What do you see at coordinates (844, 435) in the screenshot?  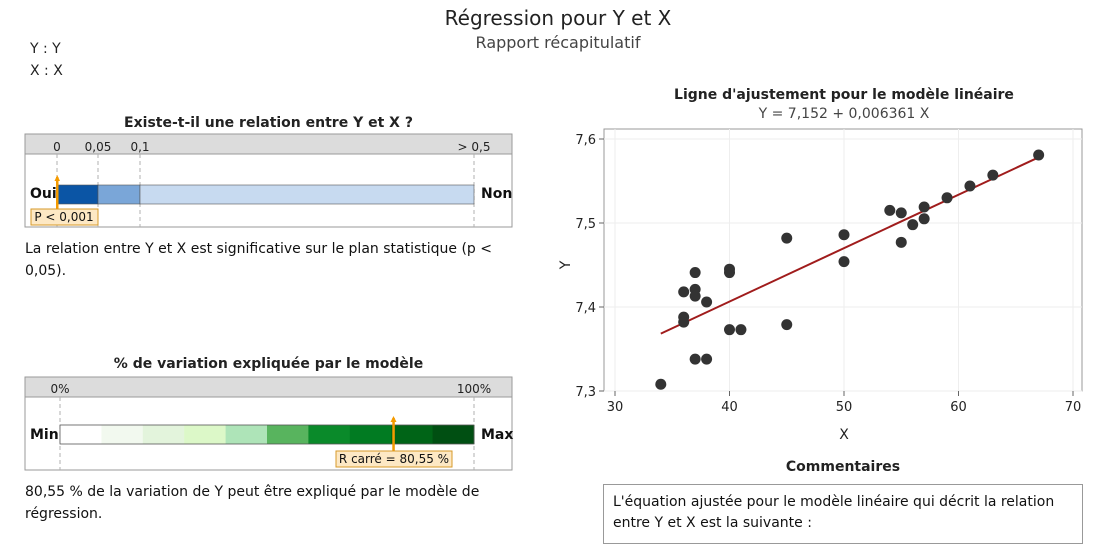 I see `x-axis-label: X` at bounding box center [844, 435].